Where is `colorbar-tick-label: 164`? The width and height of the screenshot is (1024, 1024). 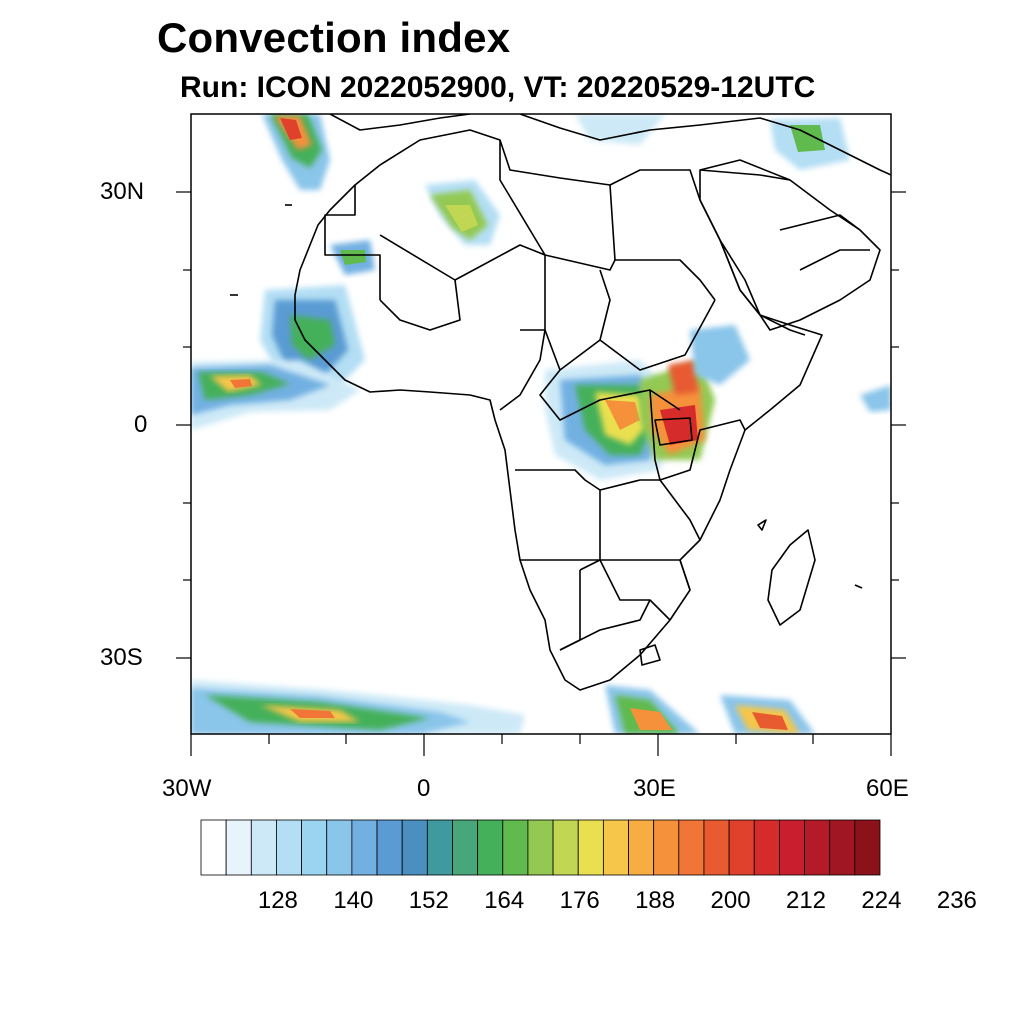 colorbar-tick-label: 164 is located at coordinates (504, 900).